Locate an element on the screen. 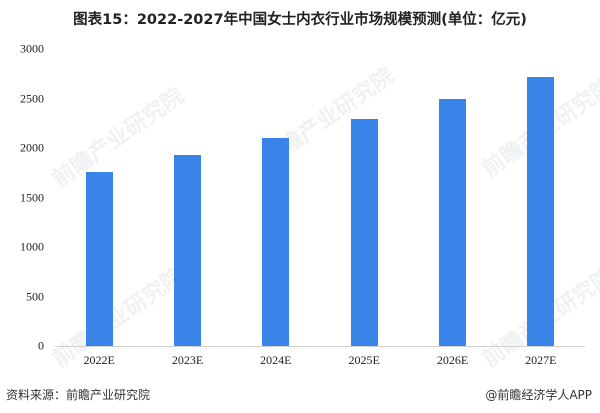 The image size is (600, 413). y-tick-label: 2500 is located at coordinates (32, 98).